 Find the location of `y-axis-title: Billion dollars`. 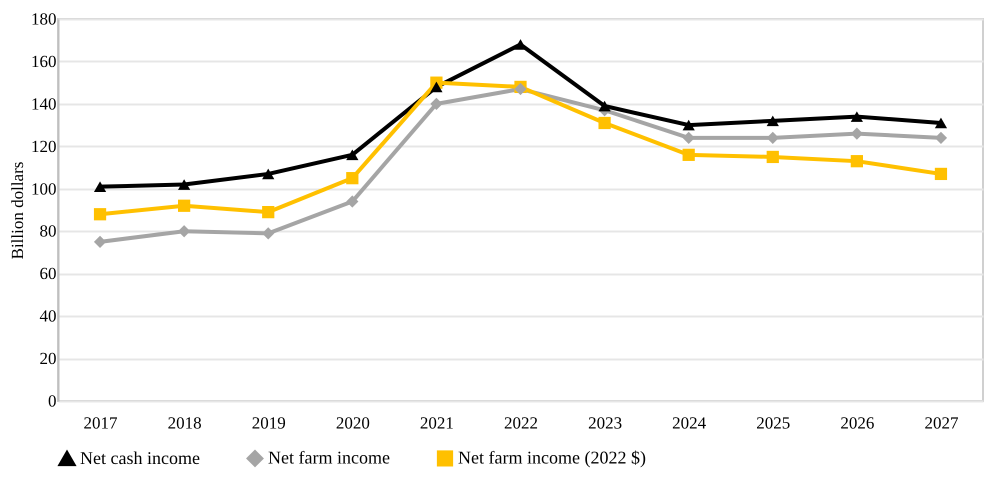

y-axis-title: Billion dollars is located at coordinates (17, 211).